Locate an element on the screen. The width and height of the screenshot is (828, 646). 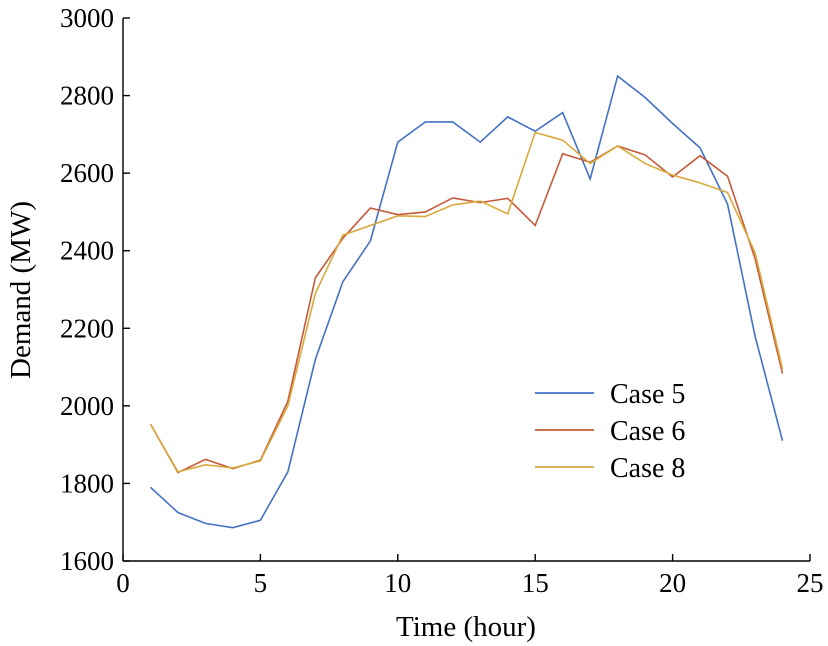
y-tick-label: 2800 is located at coordinates (87, 96).